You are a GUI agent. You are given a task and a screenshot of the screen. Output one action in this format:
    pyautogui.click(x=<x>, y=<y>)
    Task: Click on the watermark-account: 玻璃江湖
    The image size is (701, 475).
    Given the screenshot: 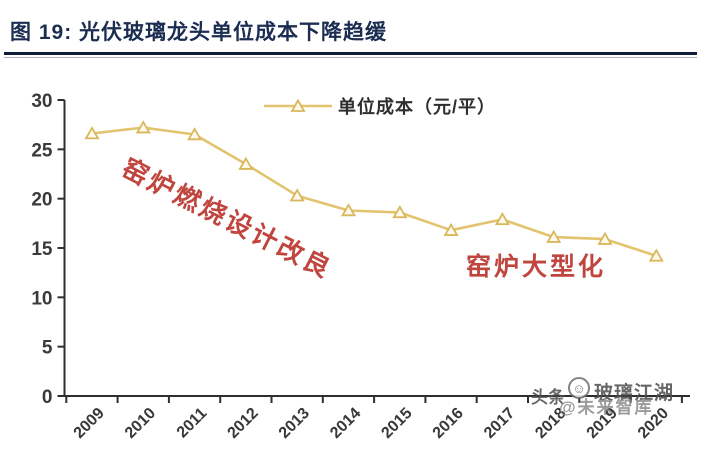 What is the action you would take?
    pyautogui.click(x=634, y=393)
    